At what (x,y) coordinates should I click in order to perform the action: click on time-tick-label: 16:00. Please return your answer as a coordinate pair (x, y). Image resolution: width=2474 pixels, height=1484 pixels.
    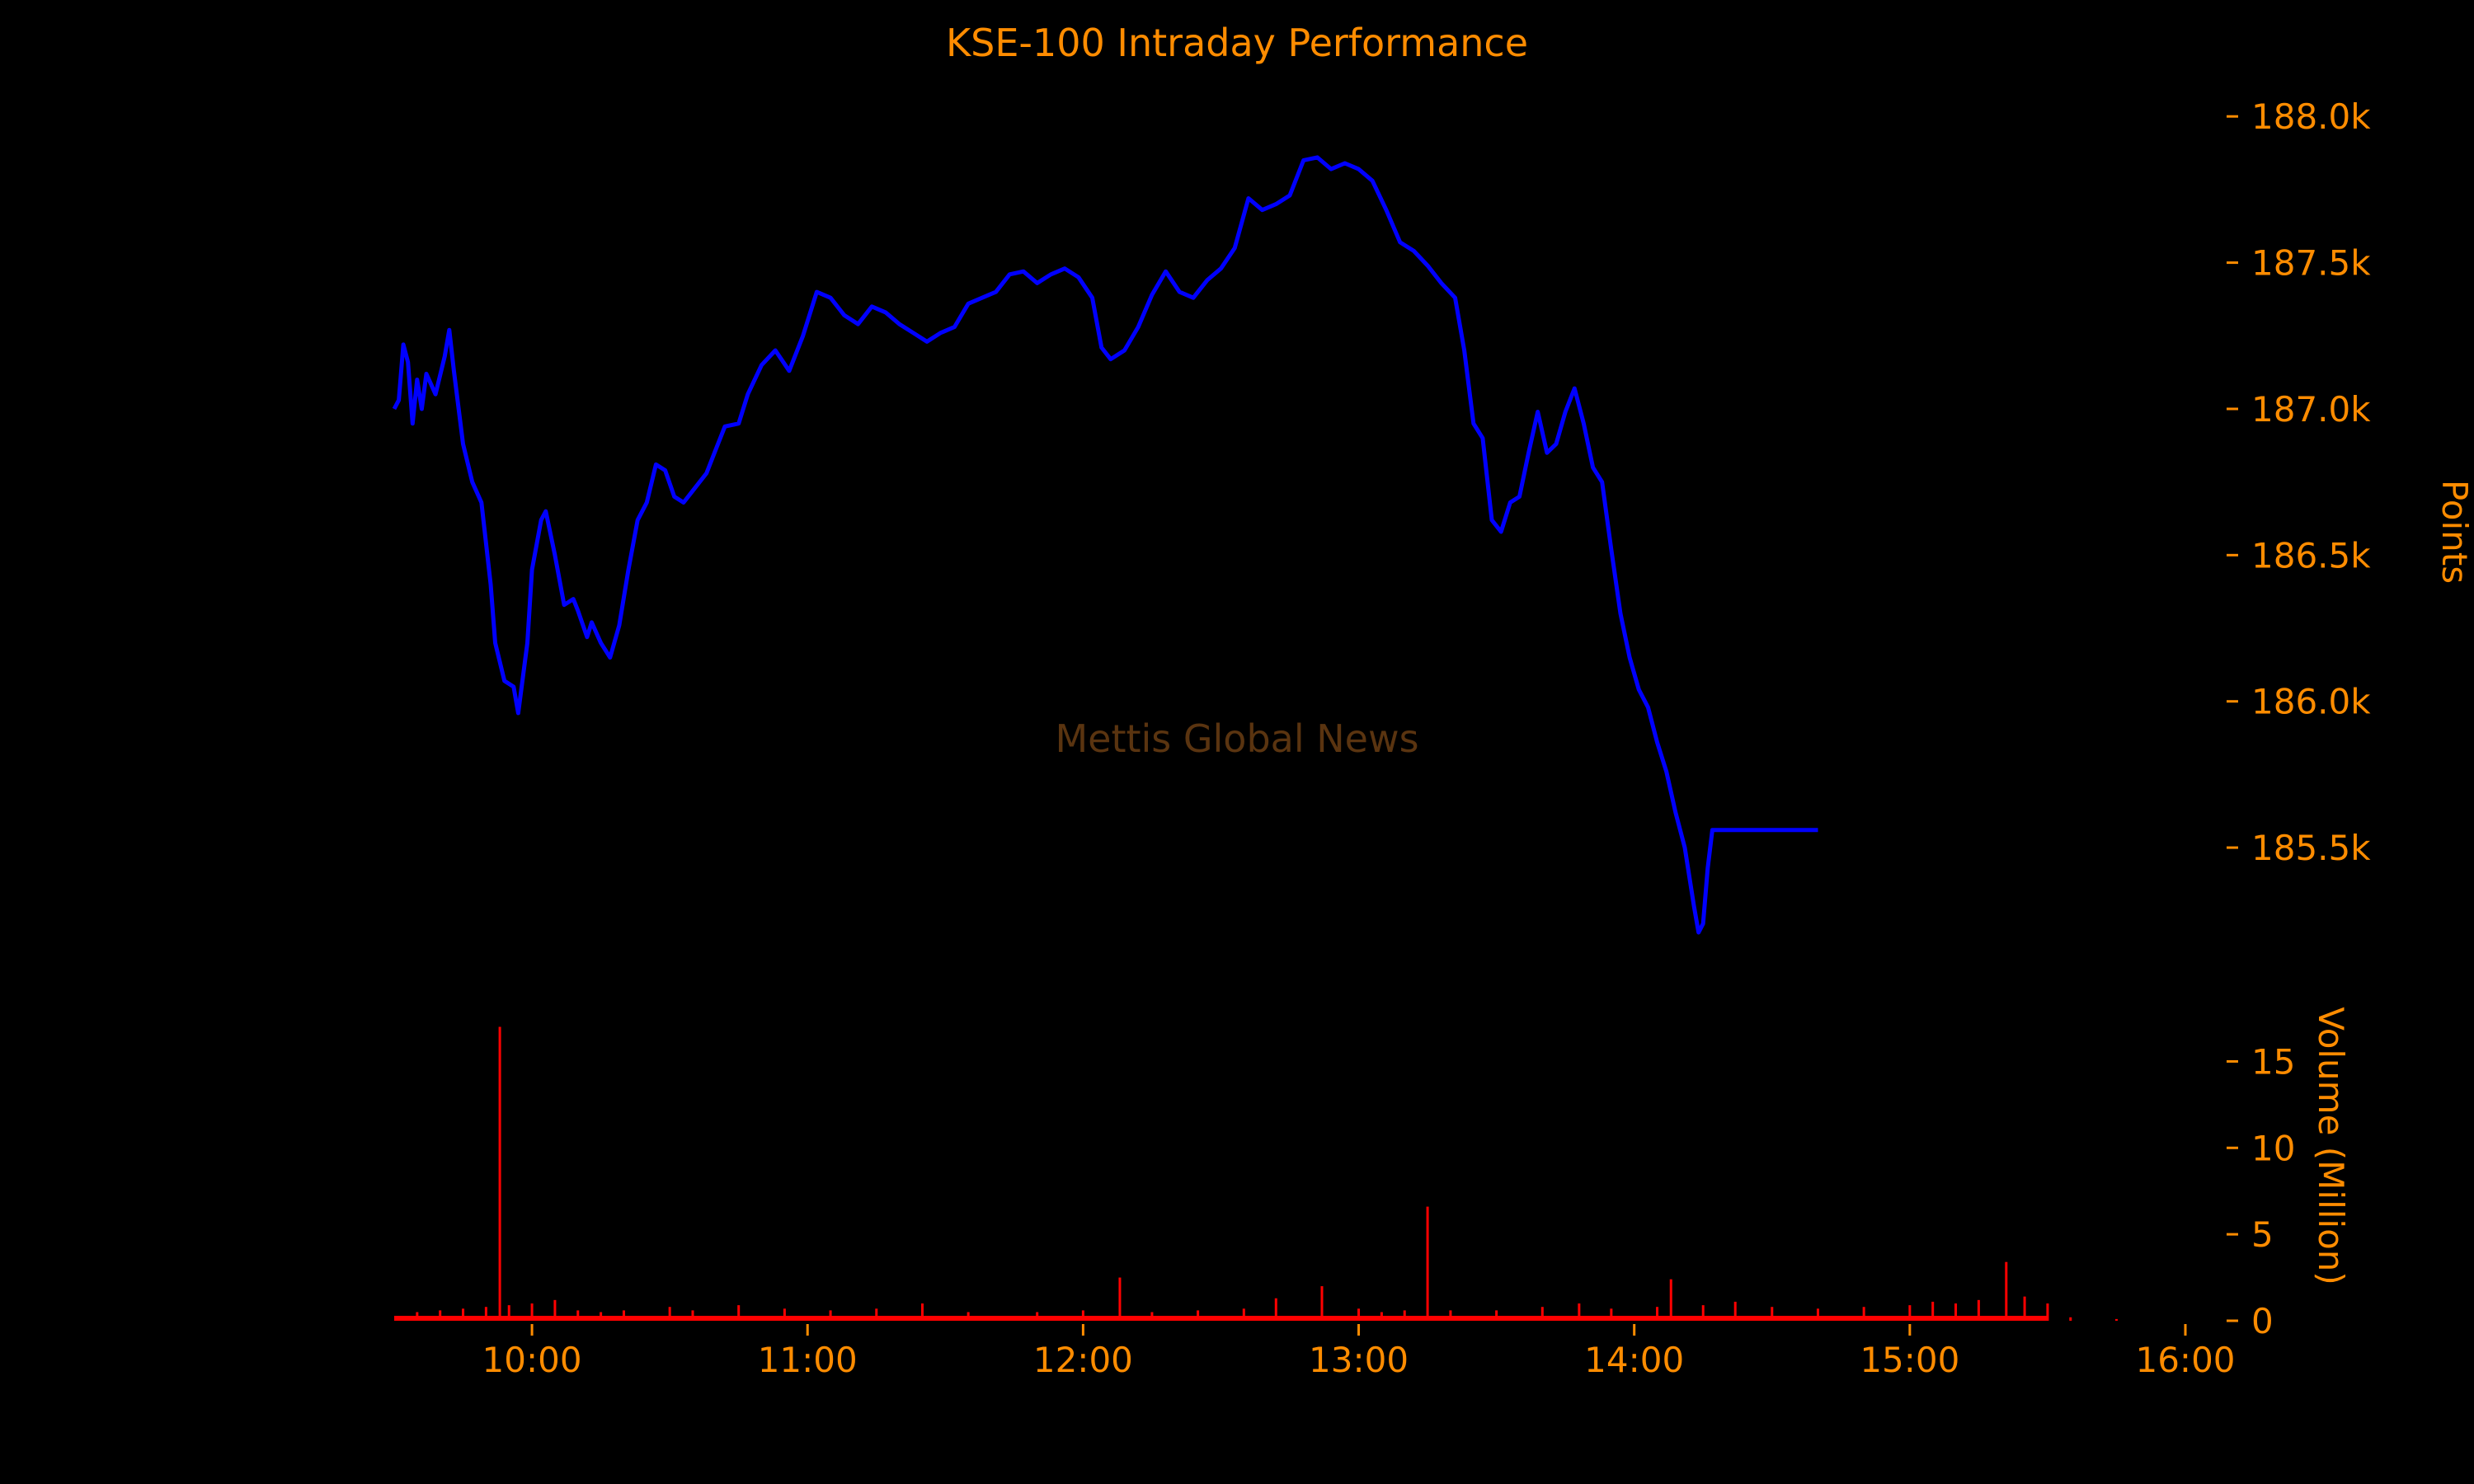
    Looking at the image, I should click on (2185, 1360).